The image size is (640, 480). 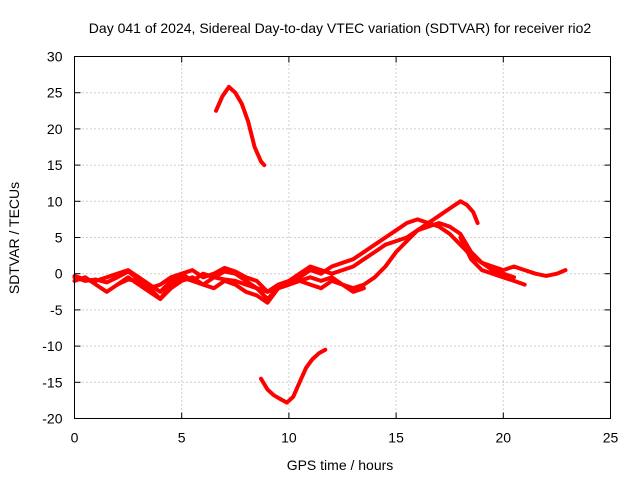 What do you see at coordinates (289, 438) in the screenshot?
I see `x-tick-label: 10` at bounding box center [289, 438].